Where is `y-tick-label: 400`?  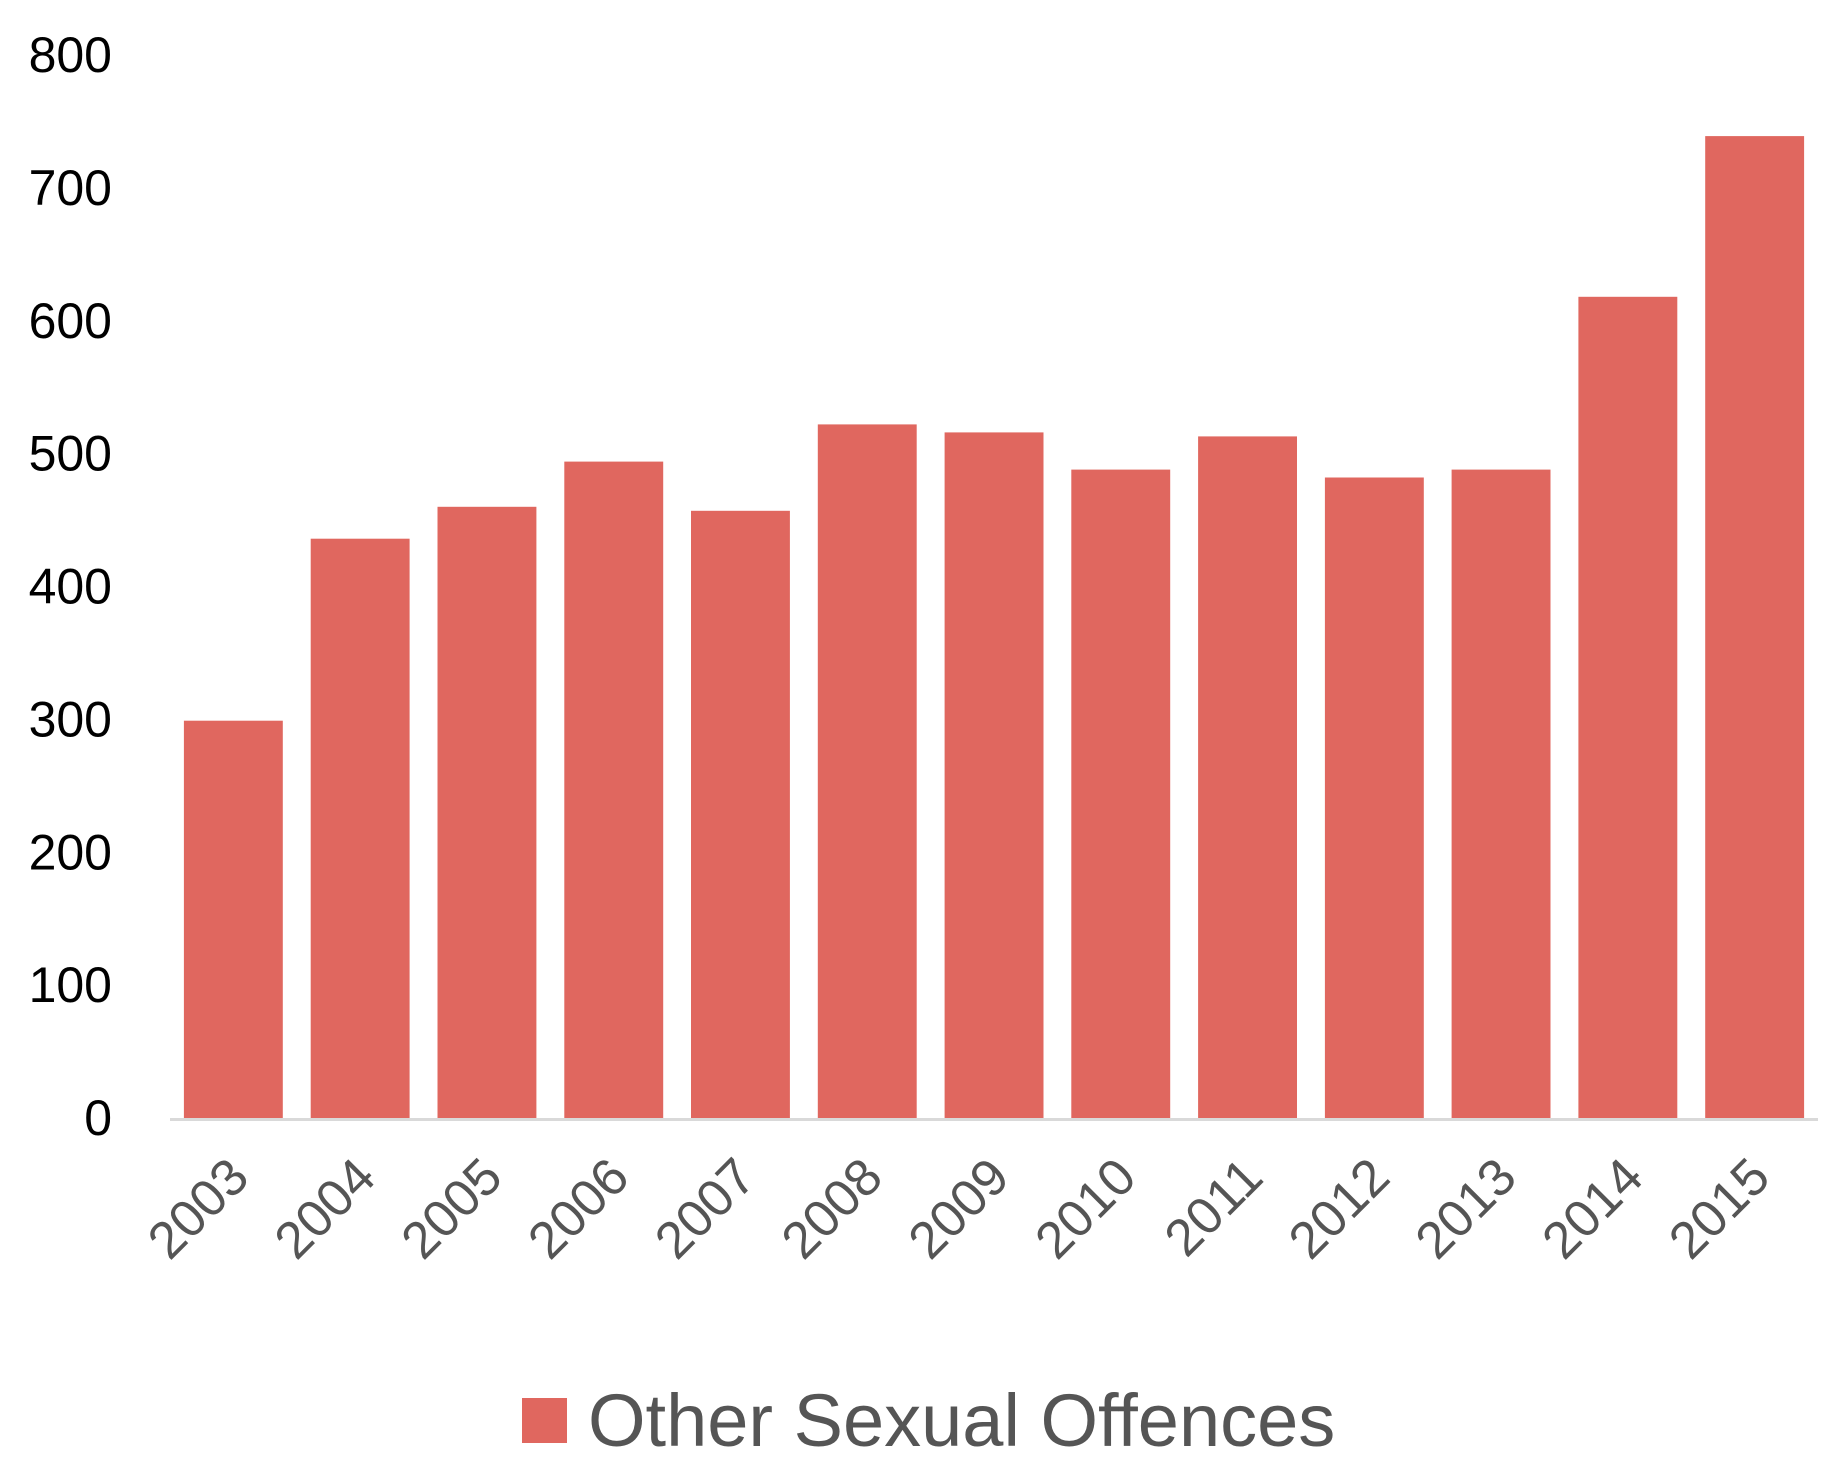
y-tick-label: 400 is located at coordinates (70, 587).